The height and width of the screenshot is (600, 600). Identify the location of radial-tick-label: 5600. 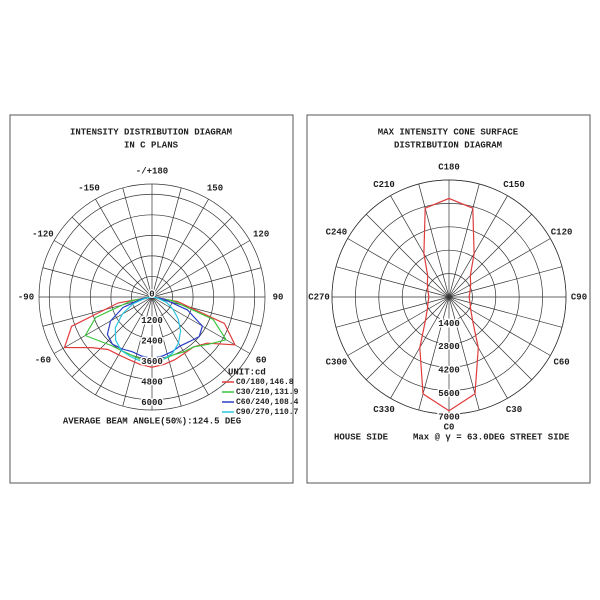
(449, 394).